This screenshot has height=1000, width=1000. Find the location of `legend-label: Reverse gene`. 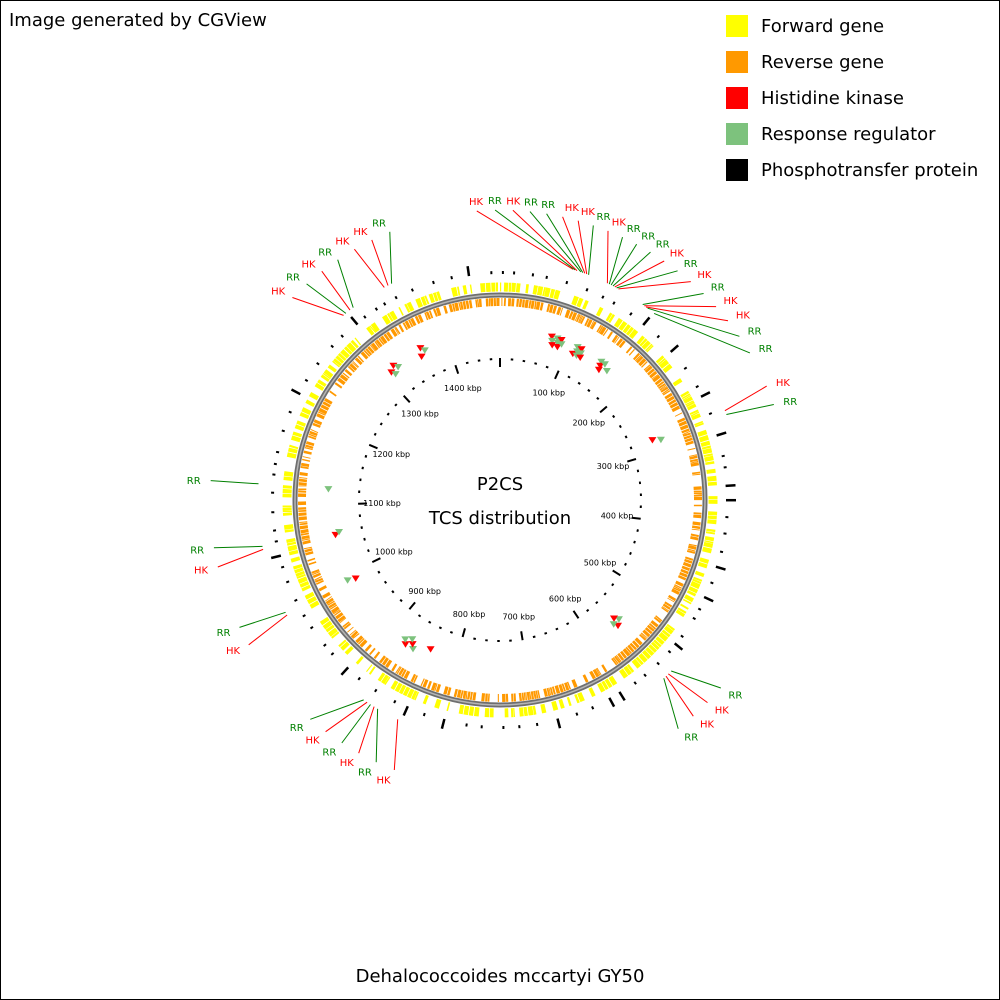

legend-label: Reverse gene is located at coordinates (823, 62).